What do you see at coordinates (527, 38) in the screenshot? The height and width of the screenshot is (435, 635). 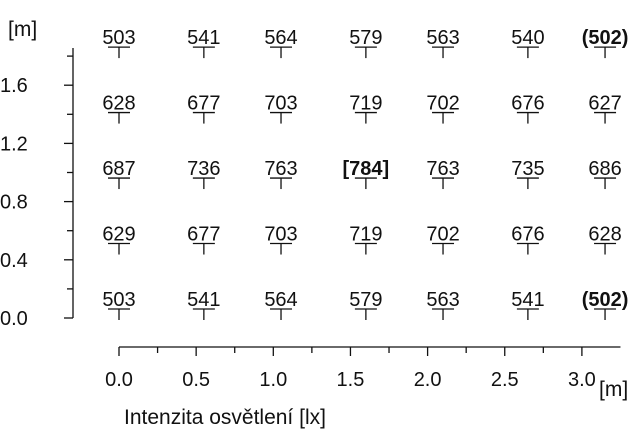 I see `point-value: 540` at bounding box center [527, 38].